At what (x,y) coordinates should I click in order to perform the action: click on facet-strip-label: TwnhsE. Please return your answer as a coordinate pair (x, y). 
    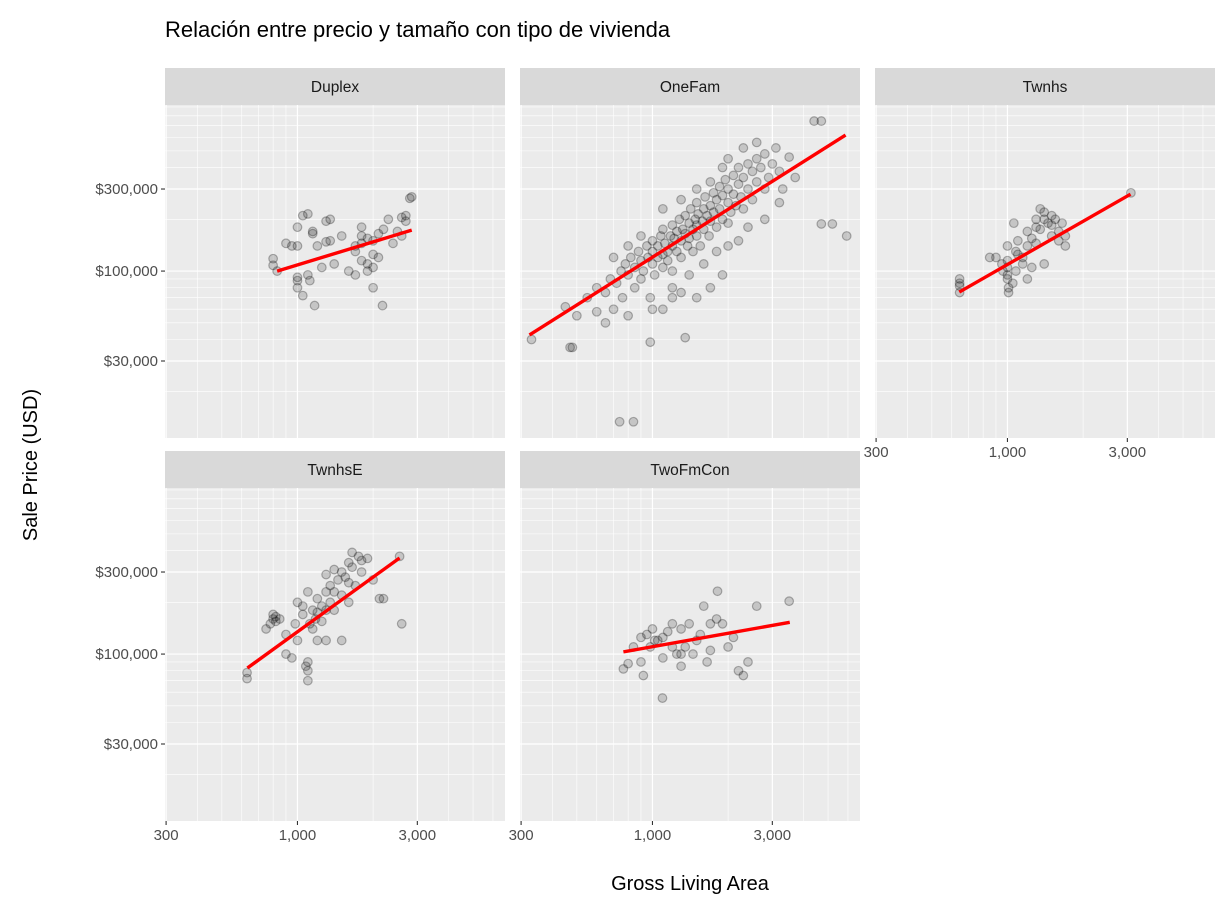
    Looking at the image, I should click on (334, 470).